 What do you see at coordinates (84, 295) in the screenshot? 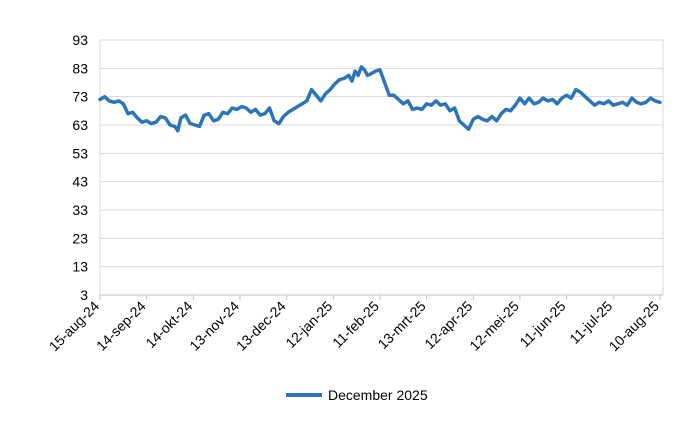
I see `y-tick-label: 3` at bounding box center [84, 295].